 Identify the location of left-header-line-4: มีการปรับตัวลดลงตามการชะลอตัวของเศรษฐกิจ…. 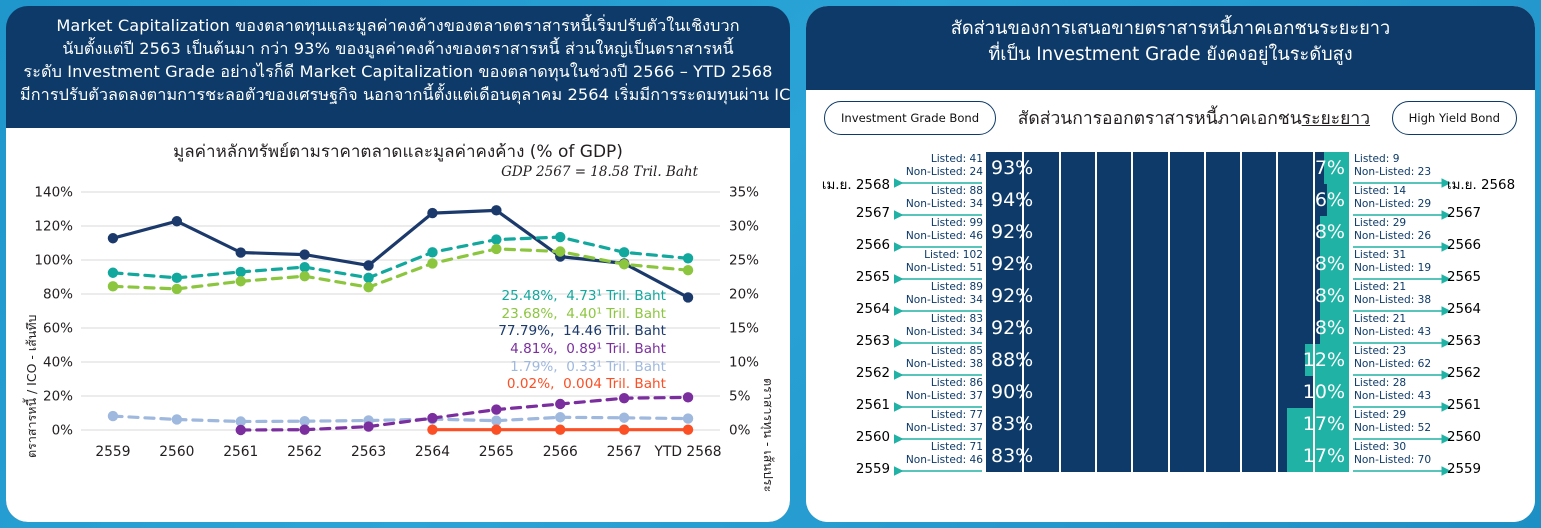
(405, 94).